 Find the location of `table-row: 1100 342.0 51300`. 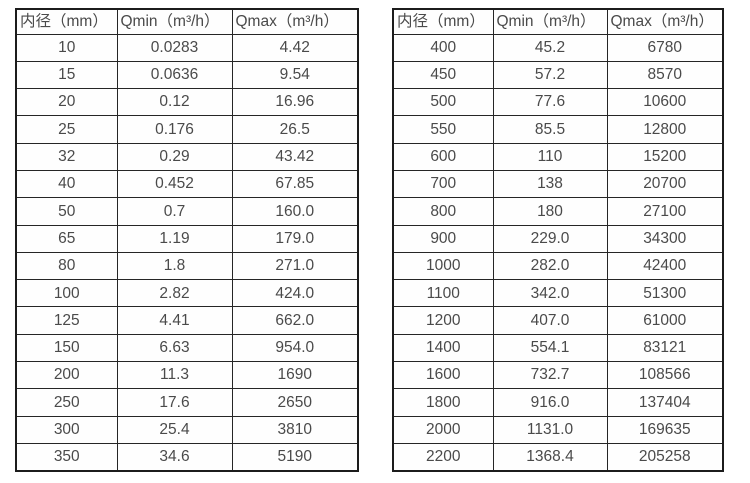

table-row: 1100 342.0 51300 is located at coordinates (558, 293).